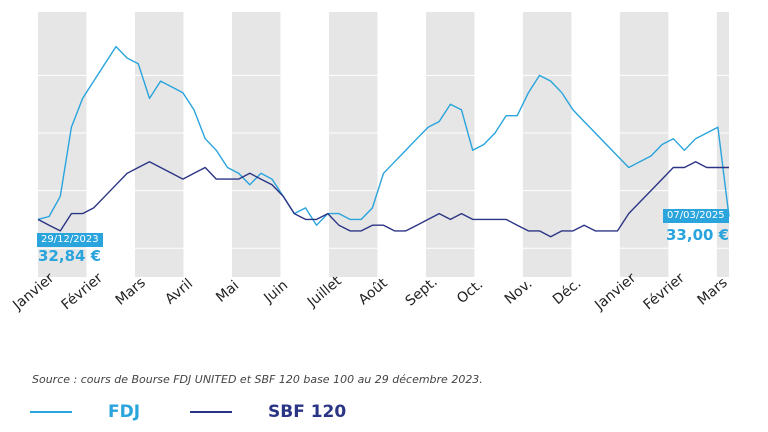  Describe the element at coordinates (422, 292) in the screenshot. I see `month-tick-label: Sept.` at that location.